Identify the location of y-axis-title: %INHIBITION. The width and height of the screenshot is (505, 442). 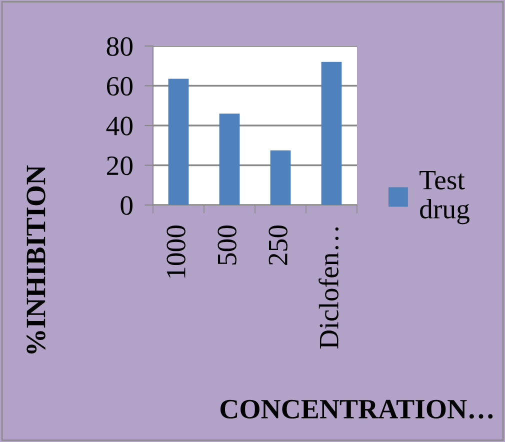
(36, 259).